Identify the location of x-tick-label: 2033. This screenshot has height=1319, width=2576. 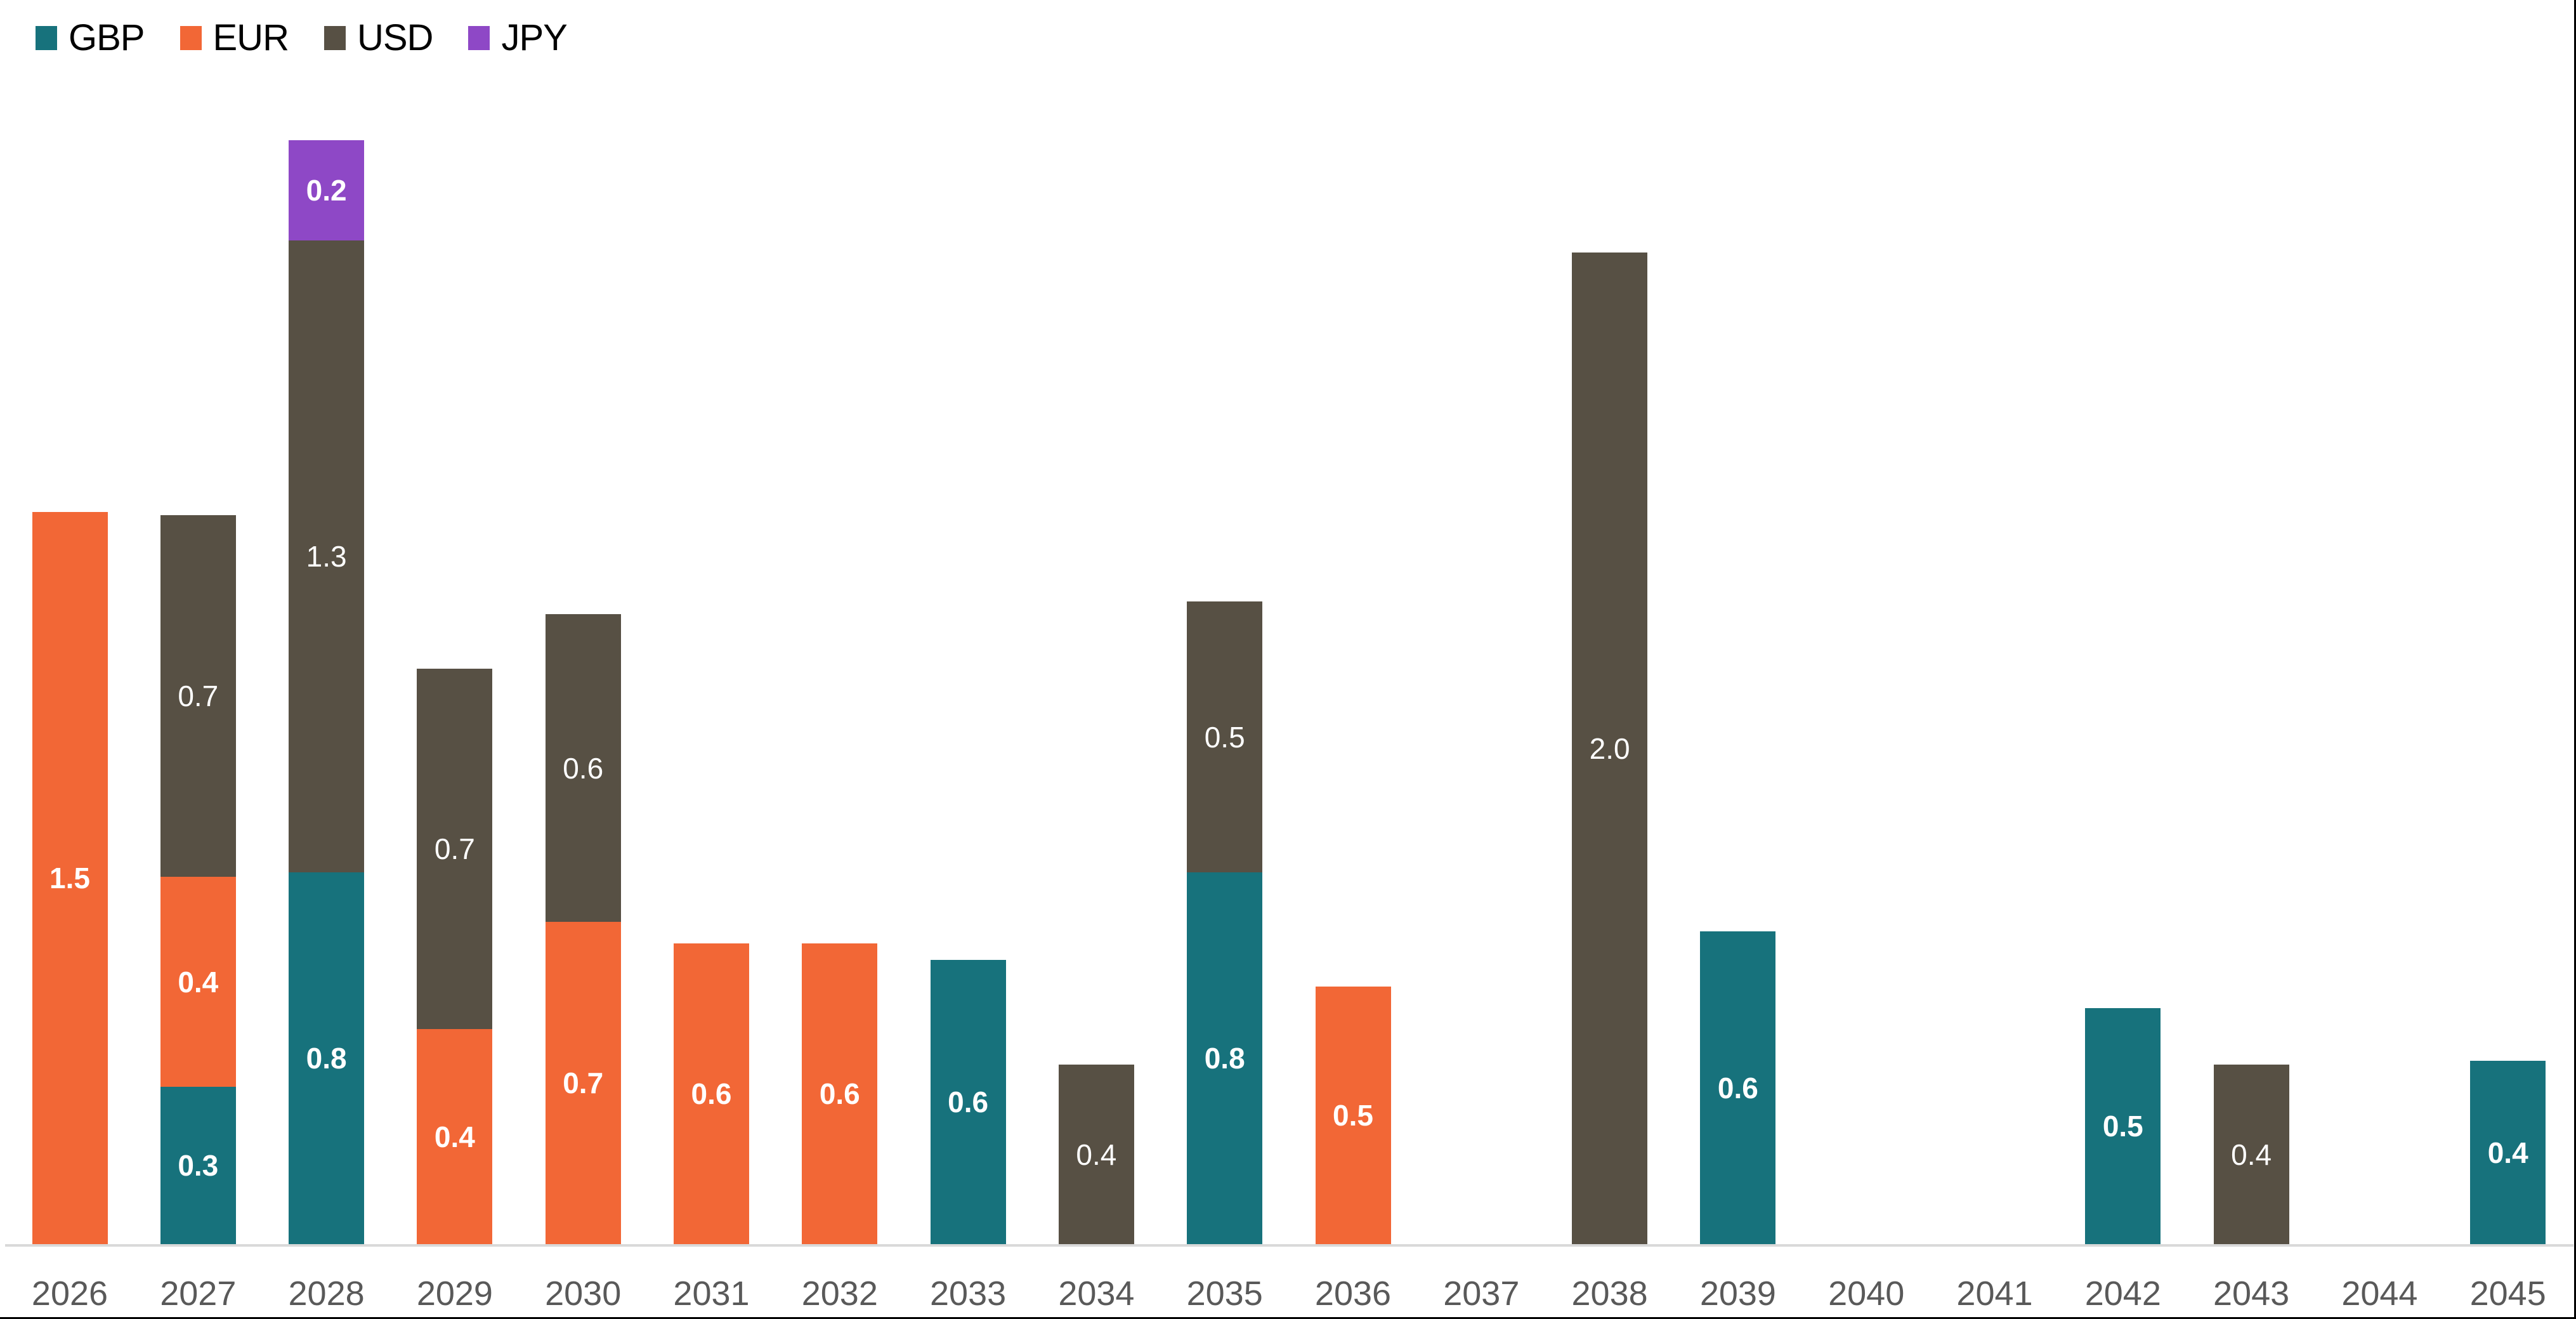
(969, 1294).